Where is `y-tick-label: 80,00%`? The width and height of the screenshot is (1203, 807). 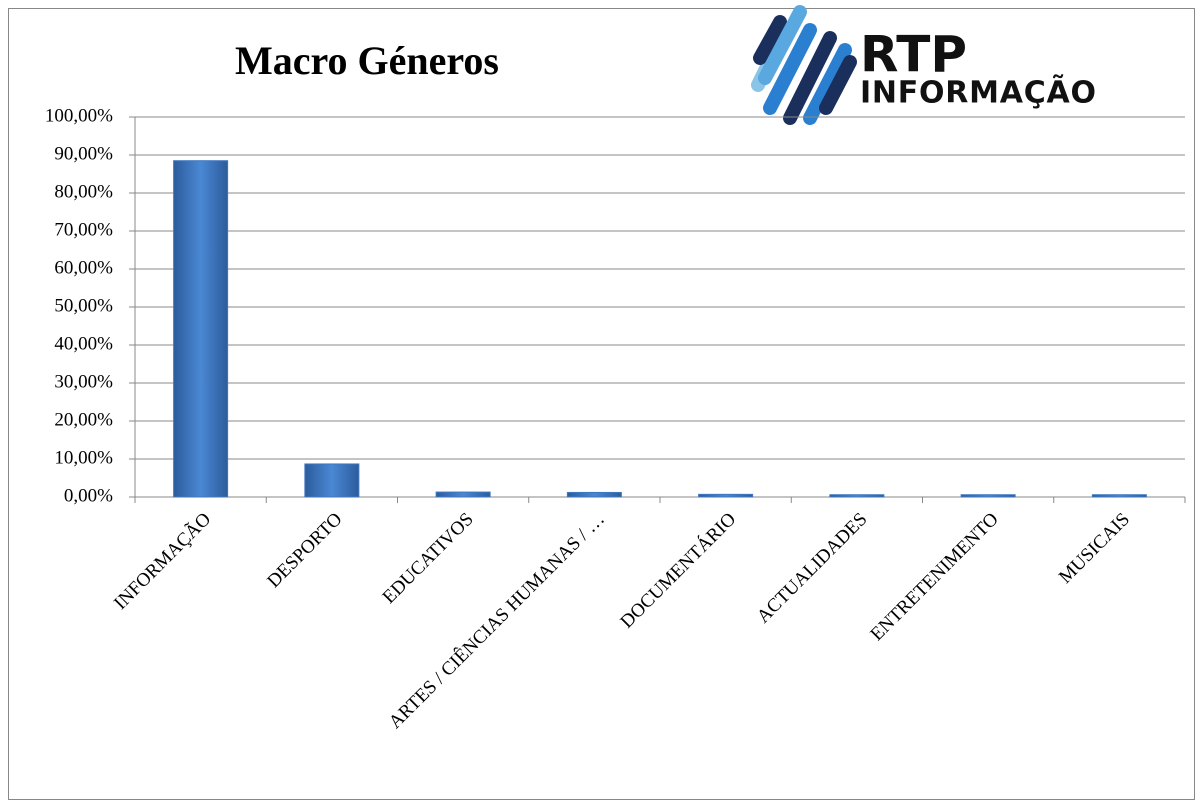
y-tick-label: 80,00% is located at coordinates (83, 191).